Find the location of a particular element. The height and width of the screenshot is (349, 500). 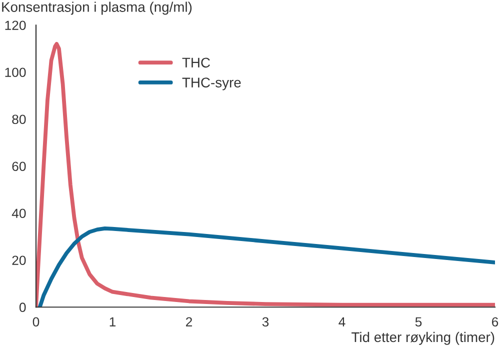

y-axis-title: Konsentrasjon i plasma (ng/ml) is located at coordinates (97, 8).